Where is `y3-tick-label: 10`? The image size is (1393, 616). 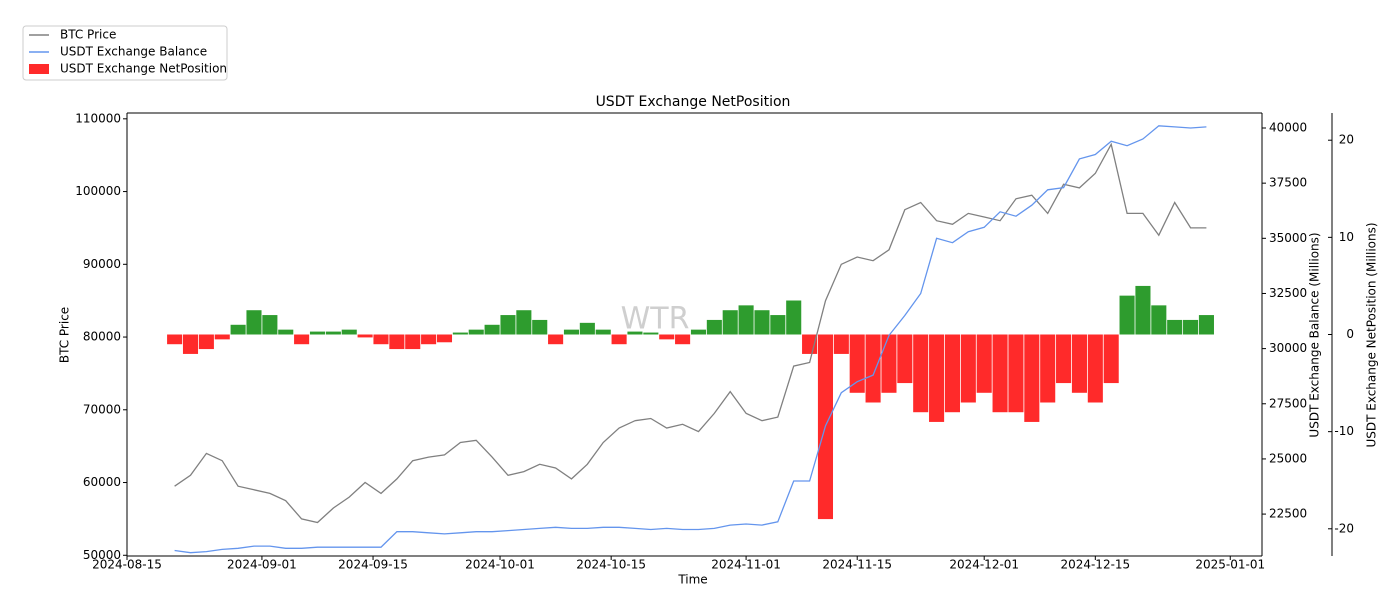
y3-tick-label: 10 is located at coordinates (1346, 237).